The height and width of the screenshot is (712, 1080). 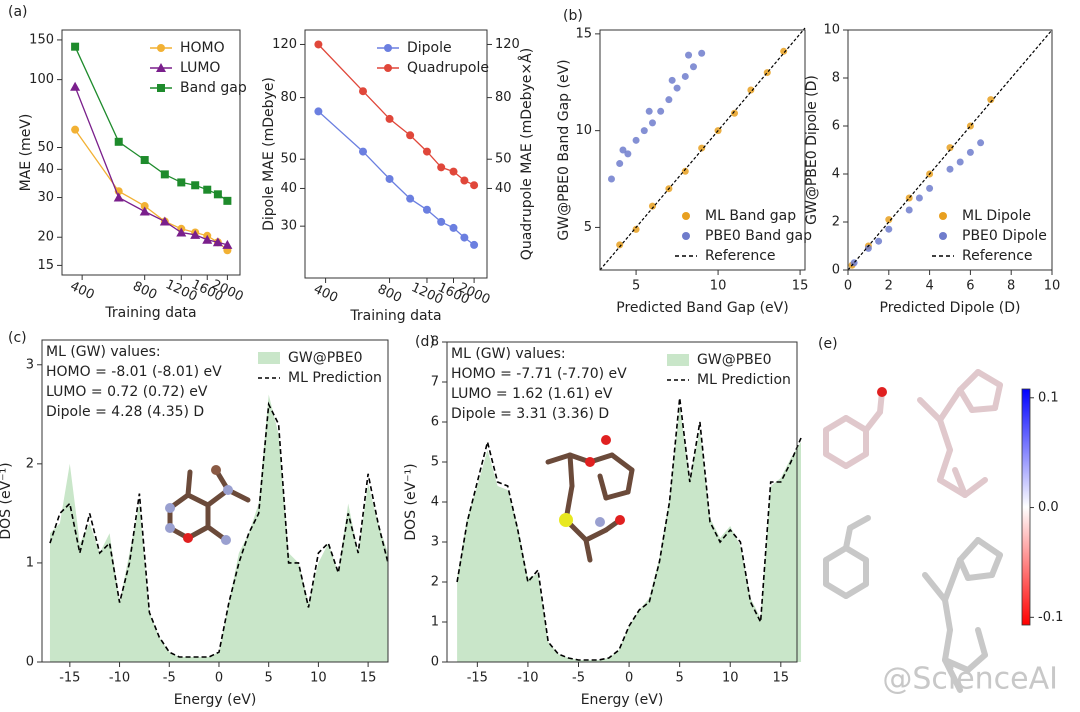 I want to click on y2-tick-label: 50, so click(x=503, y=159).